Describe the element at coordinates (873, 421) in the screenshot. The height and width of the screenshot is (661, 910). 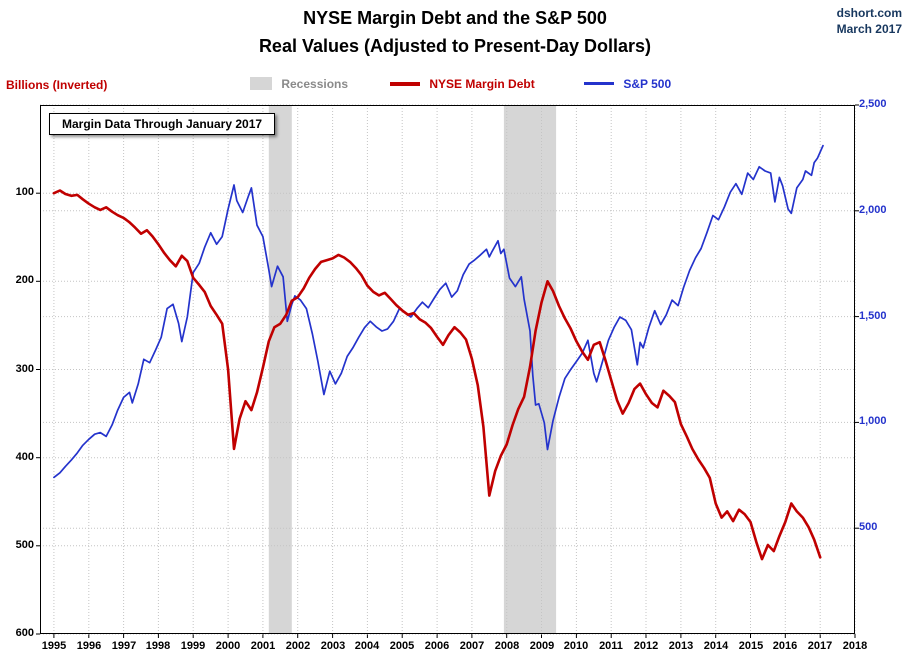
I see `y-right-tick-label: 1,000` at that location.